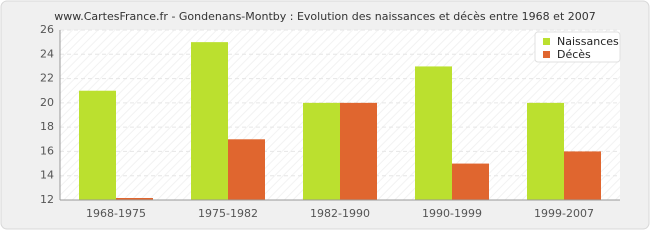  Describe the element at coordinates (116, 213) in the screenshot. I see `x-tick-label: 1968-1975` at that location.